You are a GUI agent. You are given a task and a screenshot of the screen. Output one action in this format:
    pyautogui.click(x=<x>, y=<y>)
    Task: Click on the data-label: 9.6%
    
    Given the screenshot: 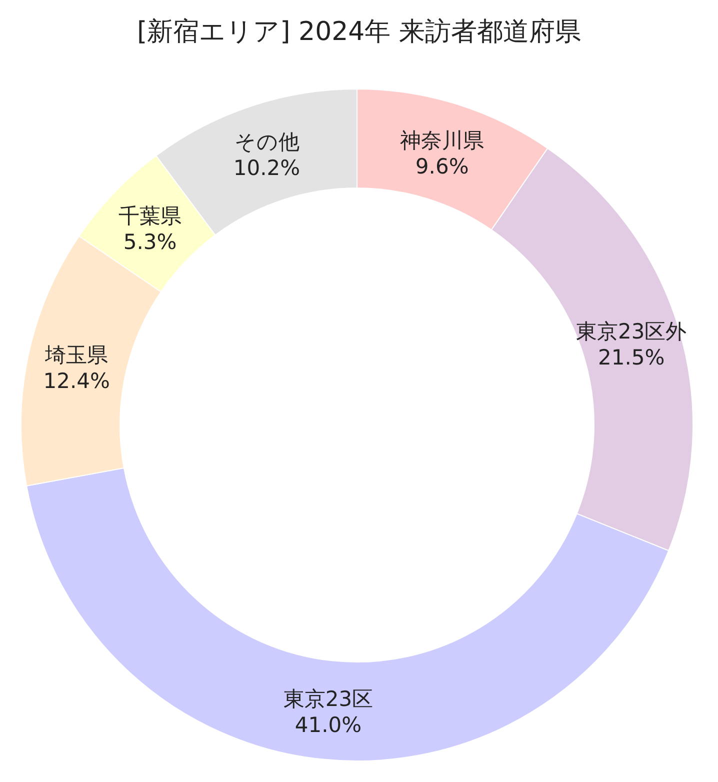 What is the action you would take?
    pyautogui.click(x=442, y=166)
    